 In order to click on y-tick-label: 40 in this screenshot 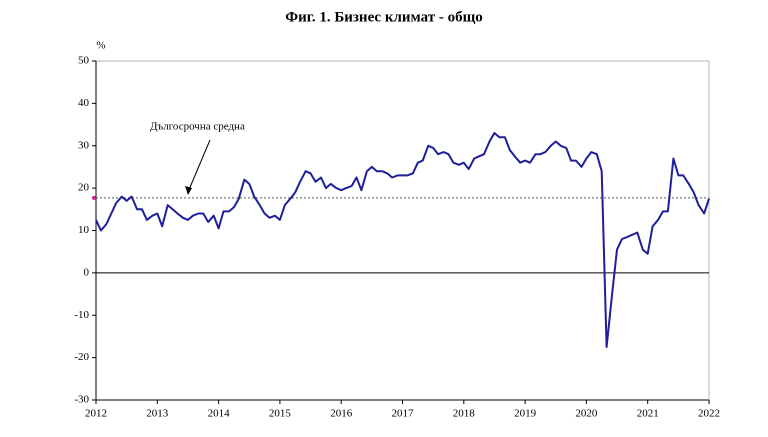, I will do `click(84, 103)`.